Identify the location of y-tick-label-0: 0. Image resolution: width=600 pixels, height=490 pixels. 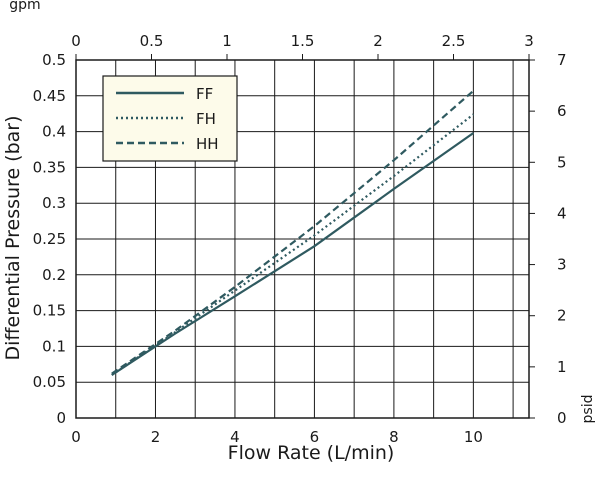
(61, 418).